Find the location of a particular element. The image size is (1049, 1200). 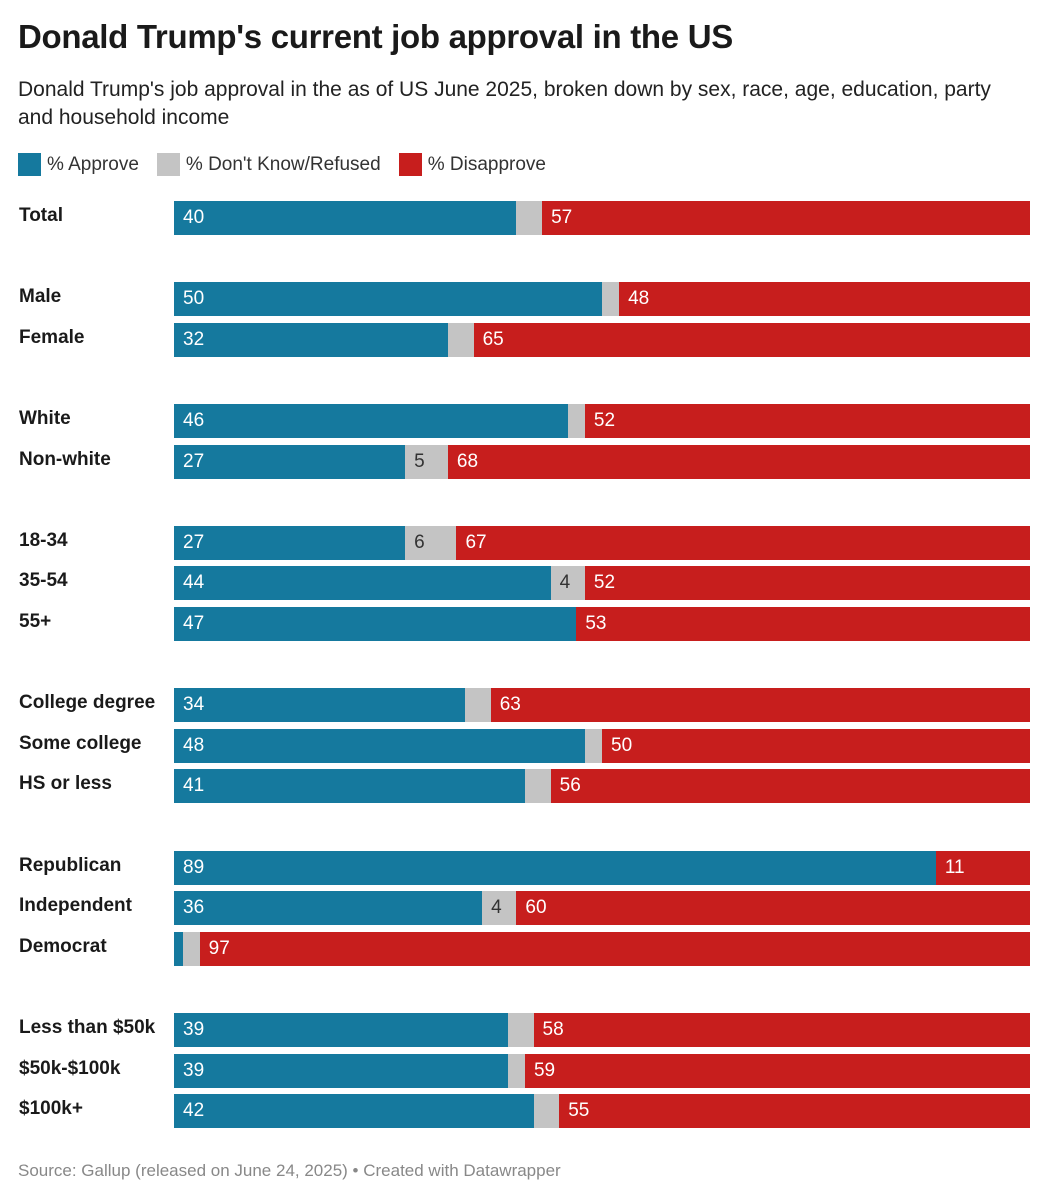

value-label: 56 is located at coordinates (570, 786).